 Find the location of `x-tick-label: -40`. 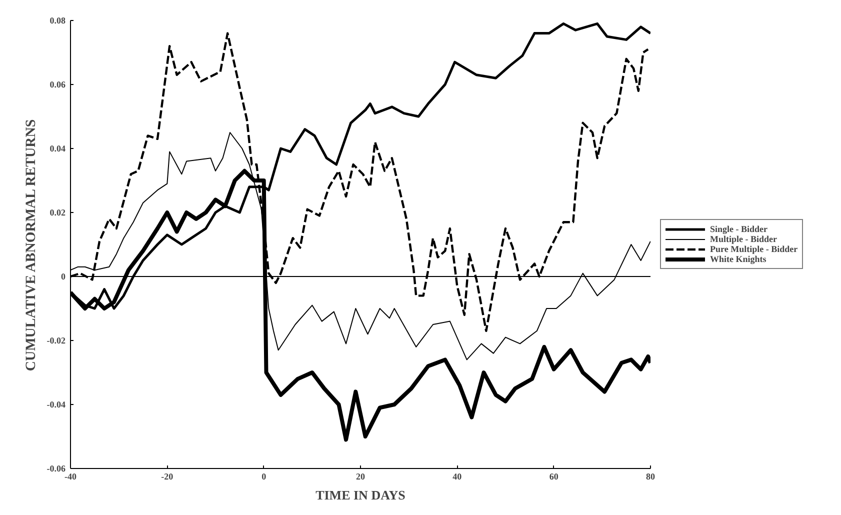

x-tick-label: -40 is located at coordinates (70, 477).